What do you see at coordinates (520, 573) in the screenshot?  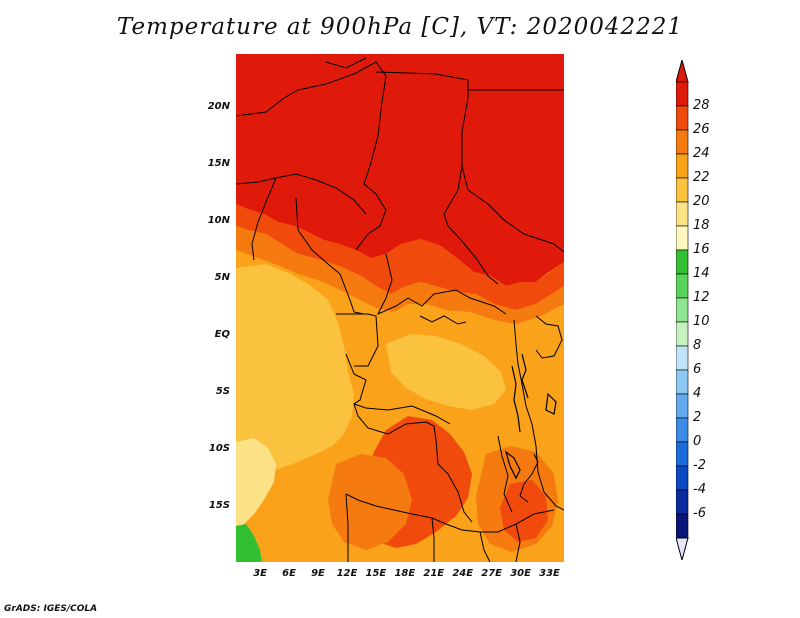 I see `longitude-tick-label: 30E` at bounding box center [520, 573].